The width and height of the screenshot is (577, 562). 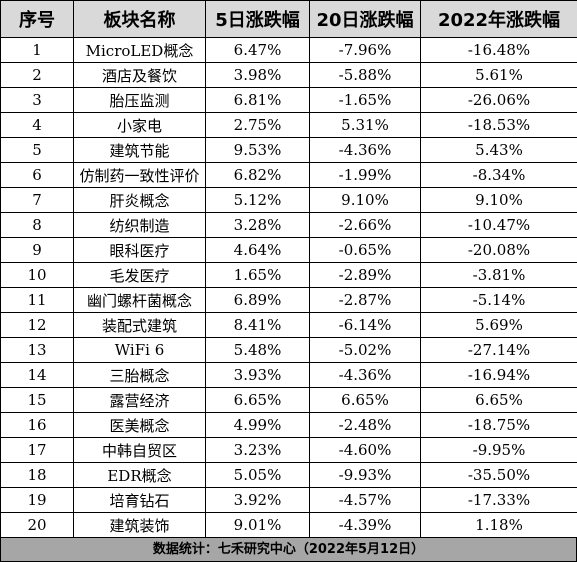 I want to click on cell-2022-change: -8.34%, so click(x=498, y=175).